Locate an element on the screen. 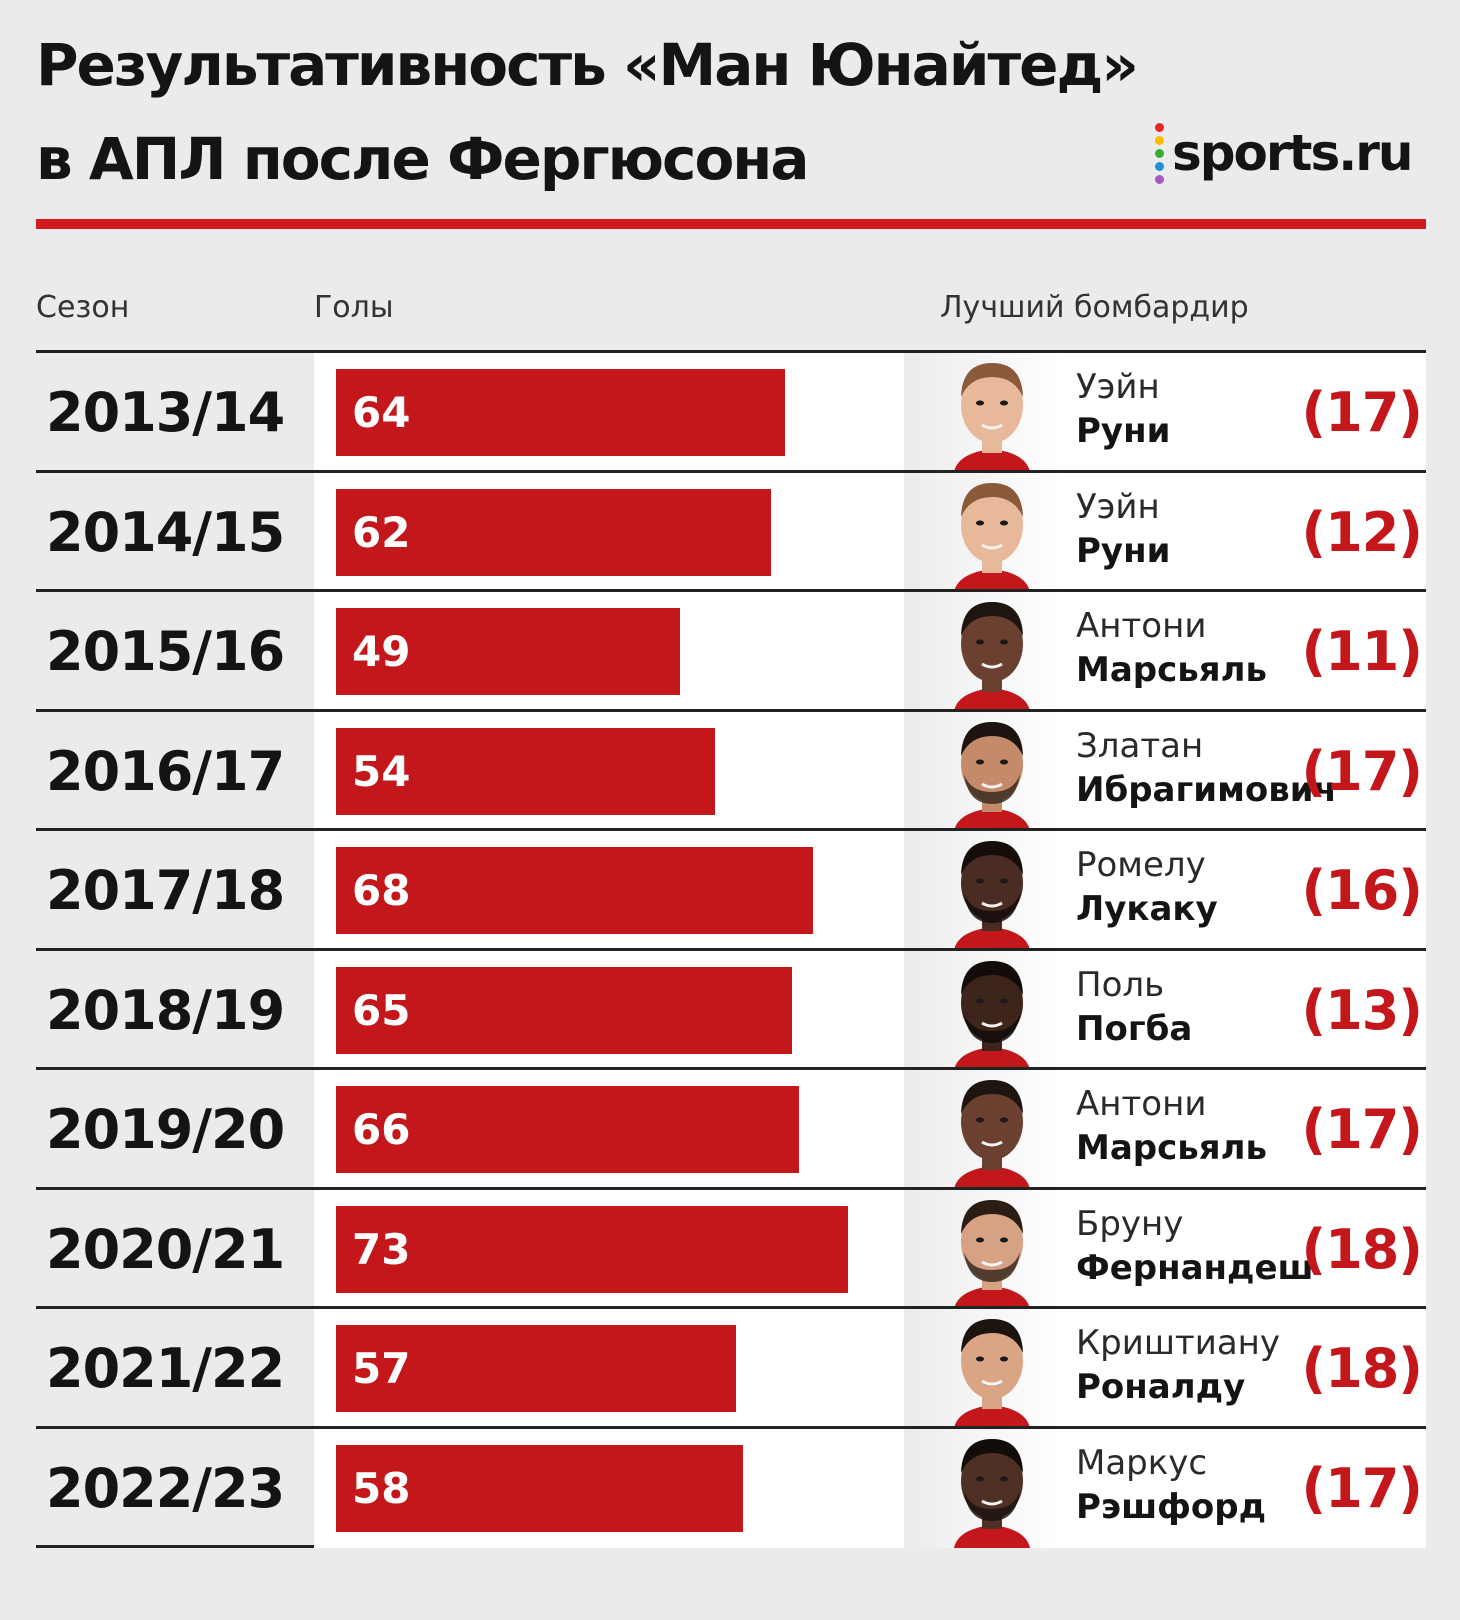 This screenshot has width=1460, height=1620. bar-track: 68 is located at coordinates (609, 890).